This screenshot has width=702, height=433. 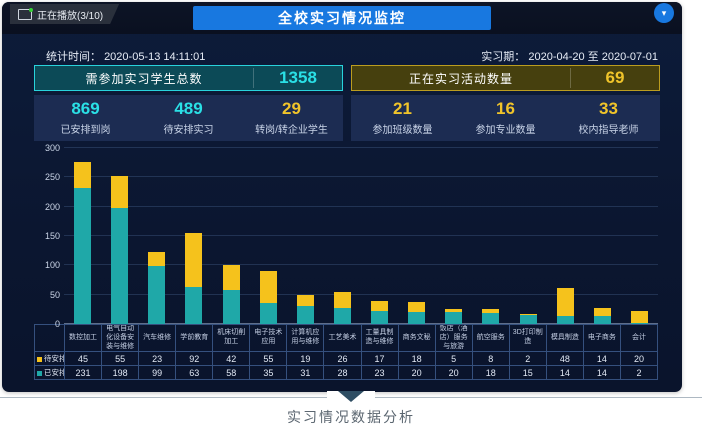 What do you see at coordinates (157, 338) in the screenshot?
I see `category-header: 汽车维修` at bounding box center [157, 338].